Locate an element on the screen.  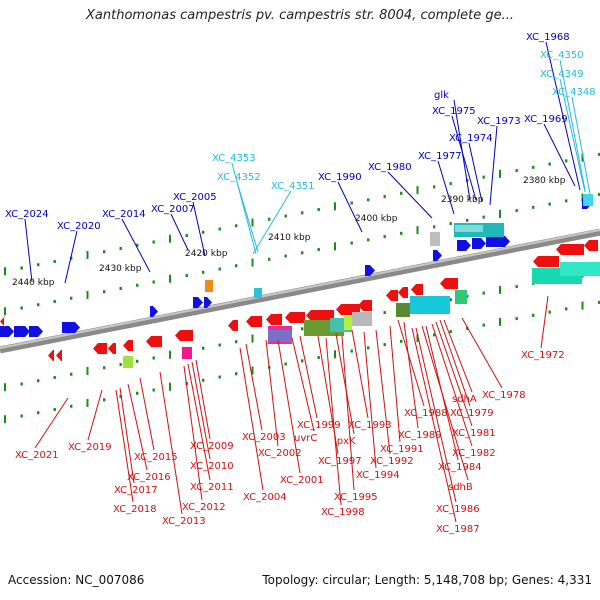
reverse-gene-label: XC_1988 is located at coordinates (426, 413).